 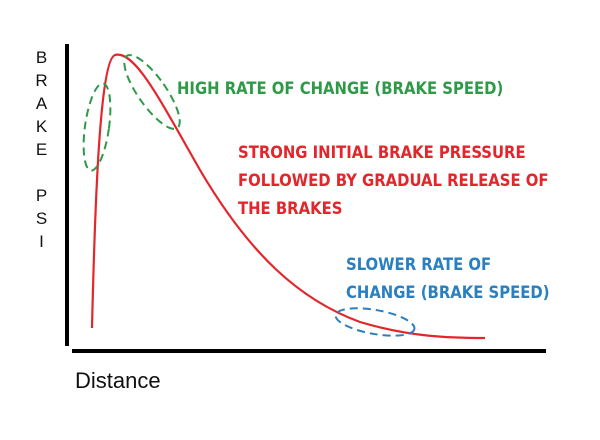 I want to click on slow-rate-marker, so click(x=375, y=322).